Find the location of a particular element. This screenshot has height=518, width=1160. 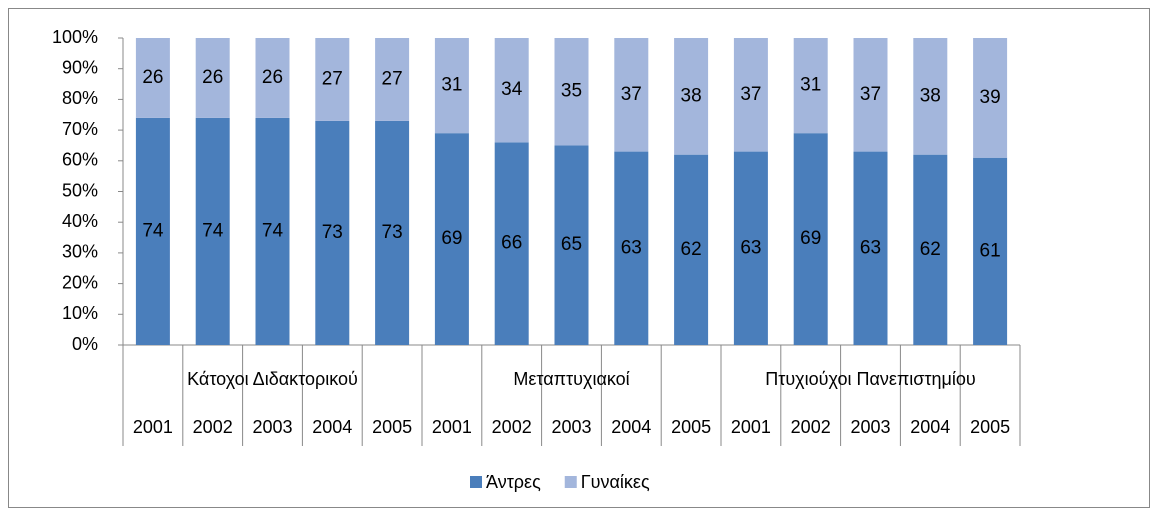

y-tick-label: 30% is located at coordinates (80, 252).